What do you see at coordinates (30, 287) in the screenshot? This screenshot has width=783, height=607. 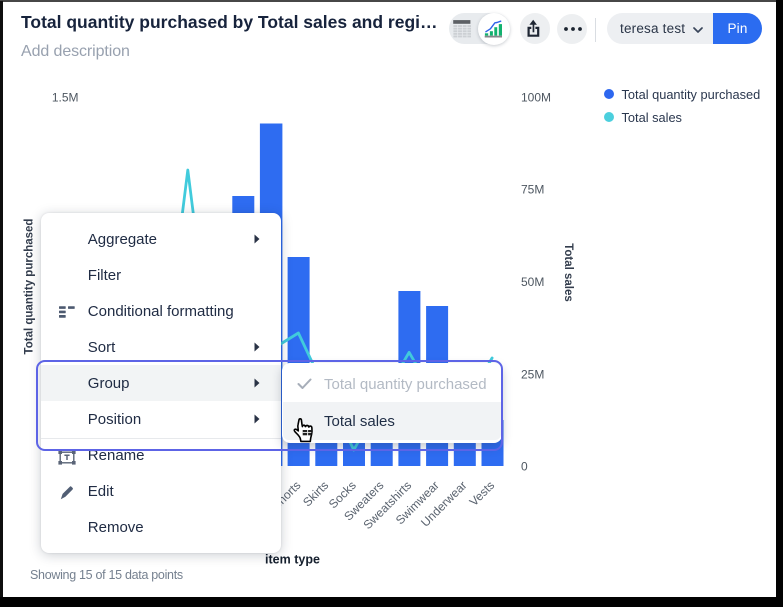 I see `svg-text: Total quantity purchased` at bounding box center [30, 287].